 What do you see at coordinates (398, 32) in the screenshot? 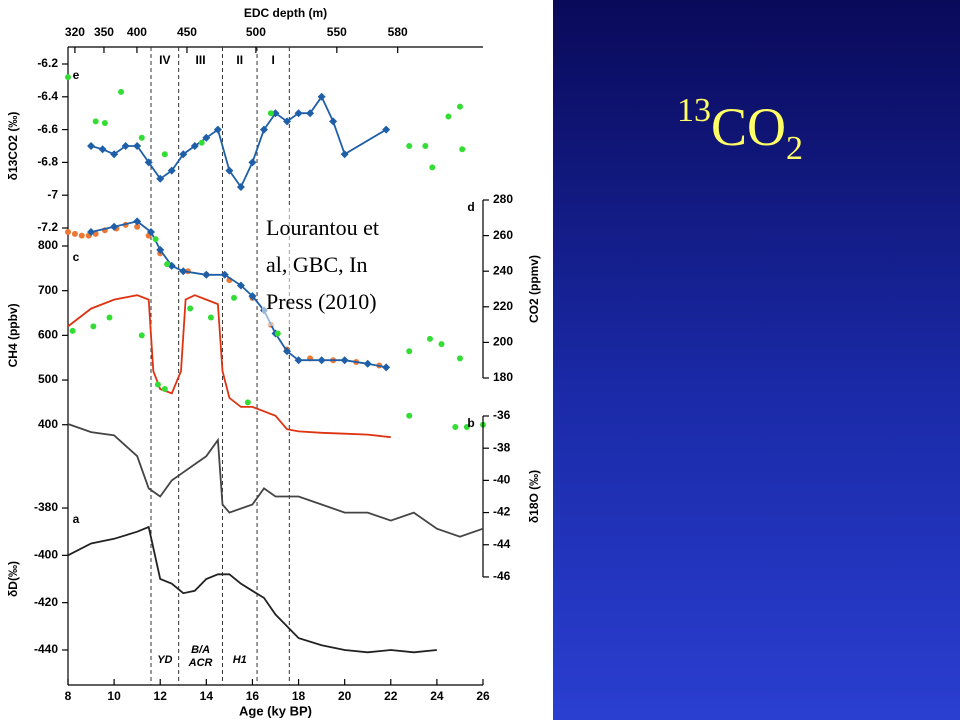
I see `x2-tick-label: 580` at bounding box center [398, 32].